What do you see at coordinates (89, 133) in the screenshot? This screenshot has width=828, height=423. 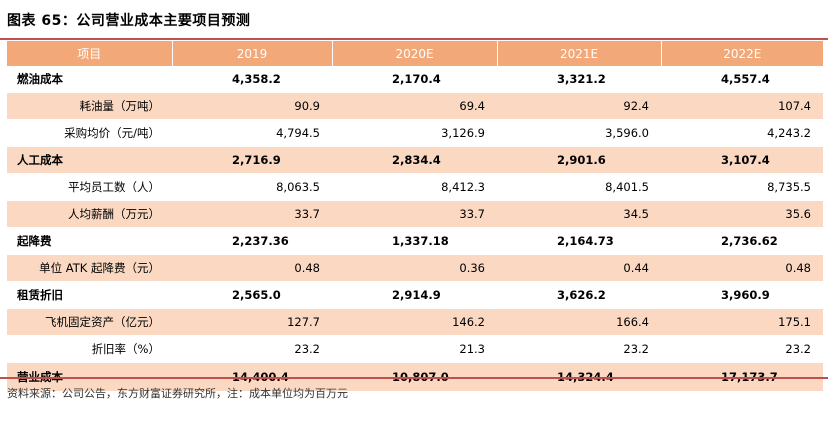 I see `row-label: 采购均价（元/吨）` at bounding box center [89, 133].